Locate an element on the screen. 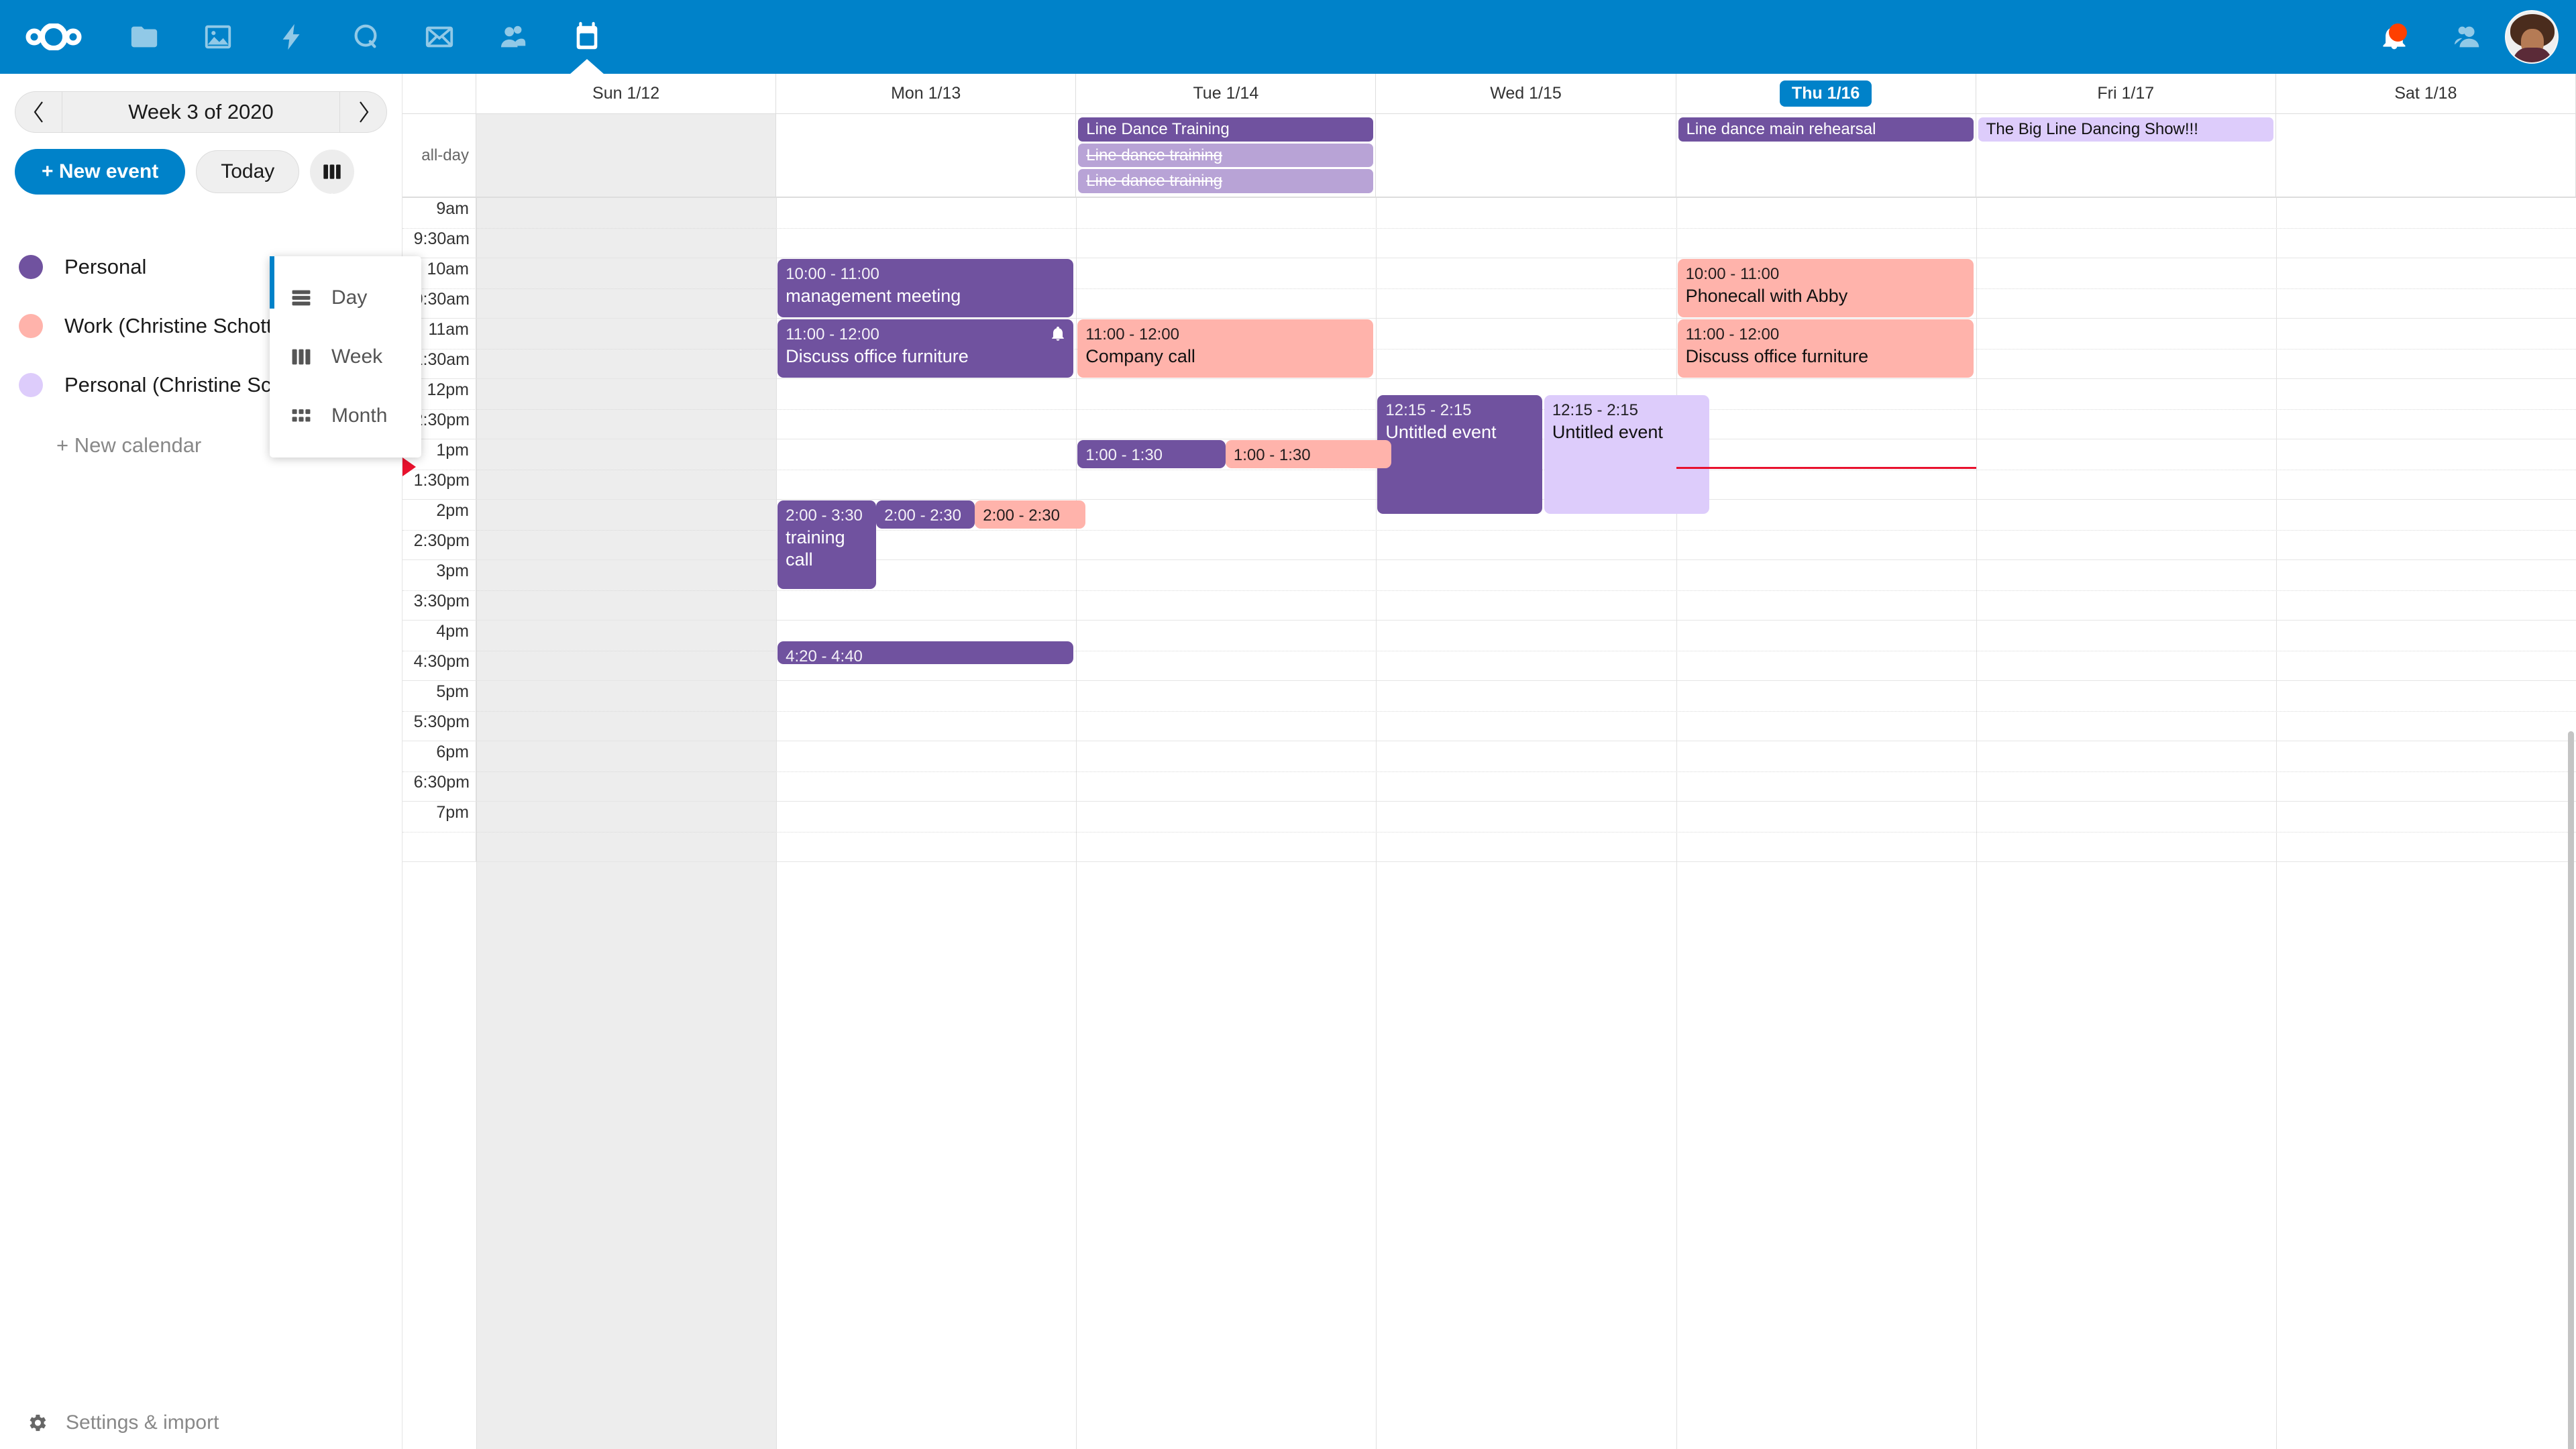  day-header: Fri 1/17 is located at coordinates (2126, 93).